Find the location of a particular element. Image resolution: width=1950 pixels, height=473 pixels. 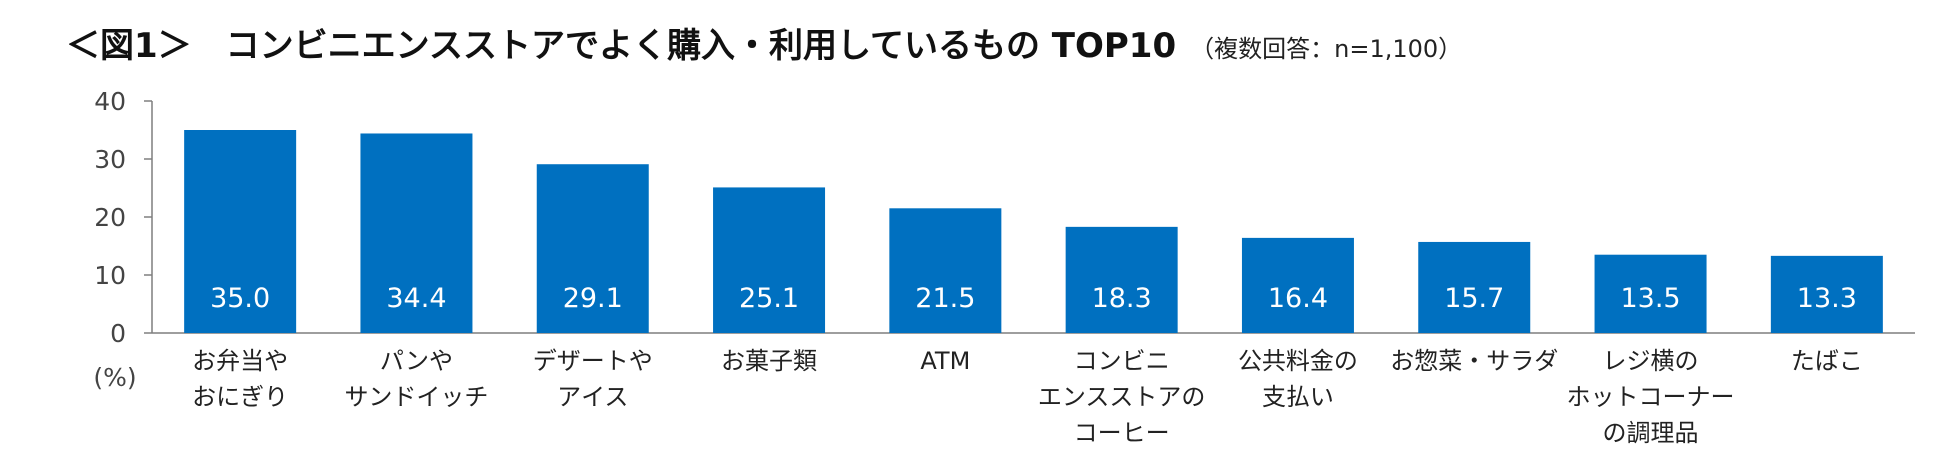

y-tick-label: 0 is located at coordinates (118, 333).